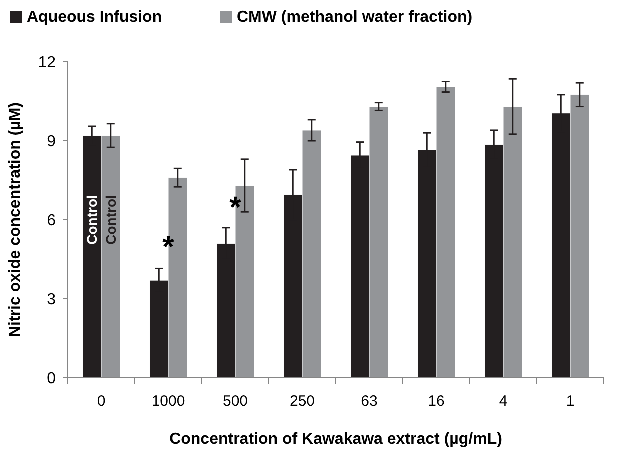  I want to click on y-axis-title: Nitric oxide concentration (µM), so click(15, 220).